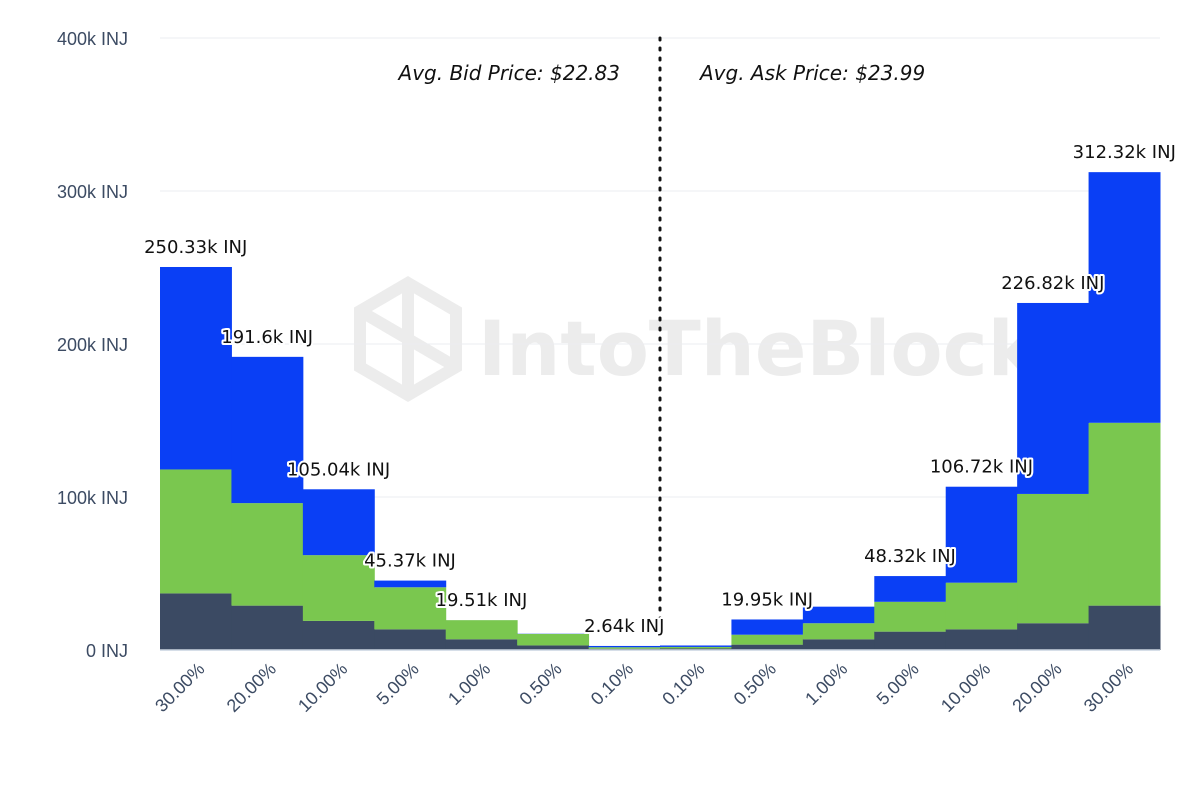 The image size is (1200, 800). Describe the element at coordinates (408, 339) in the screenshot. I see `intotheblock-logo-icon` at that location.